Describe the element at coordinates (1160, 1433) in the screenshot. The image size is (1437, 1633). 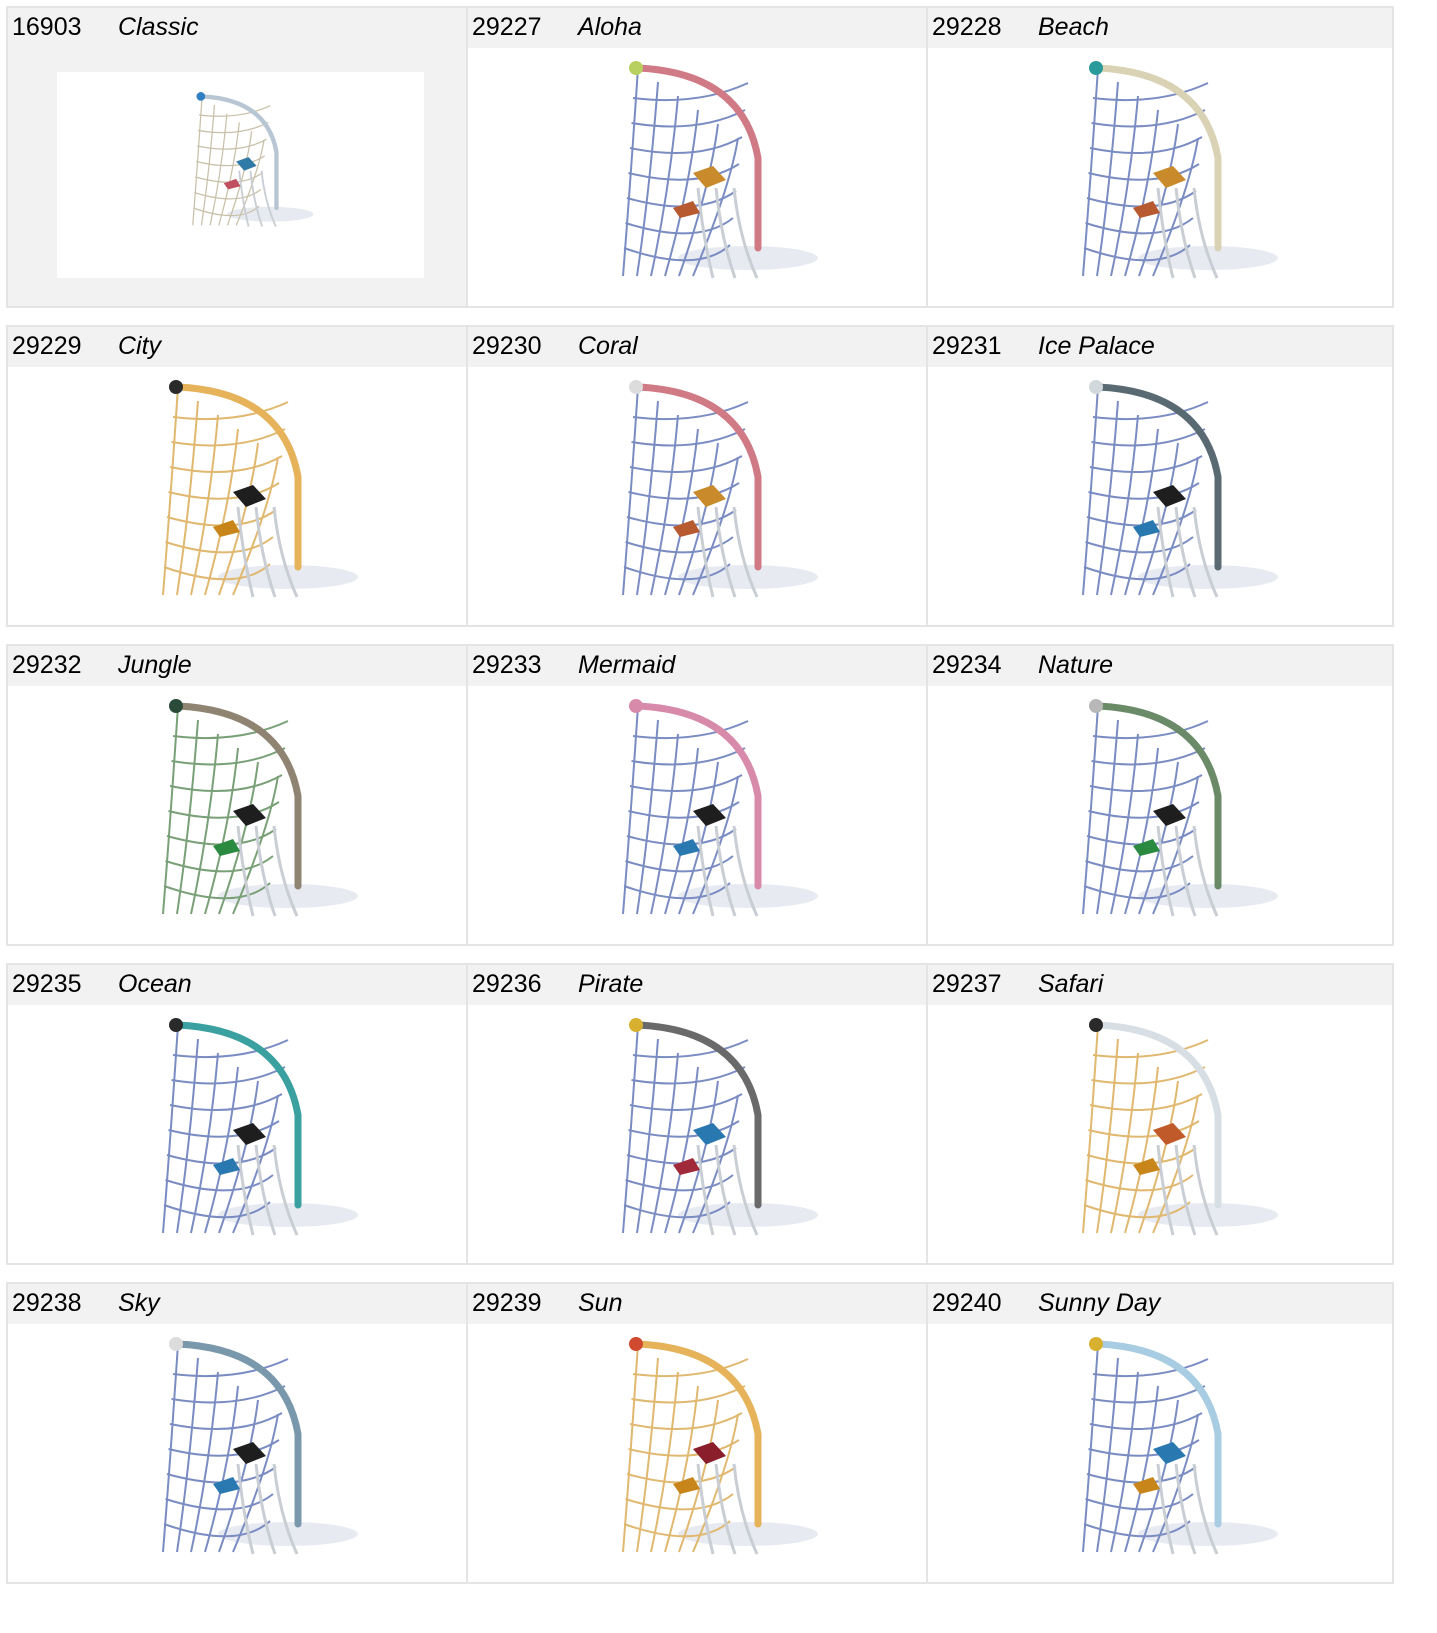
I see `variant-card: 29240 Sunny Day` at that location.